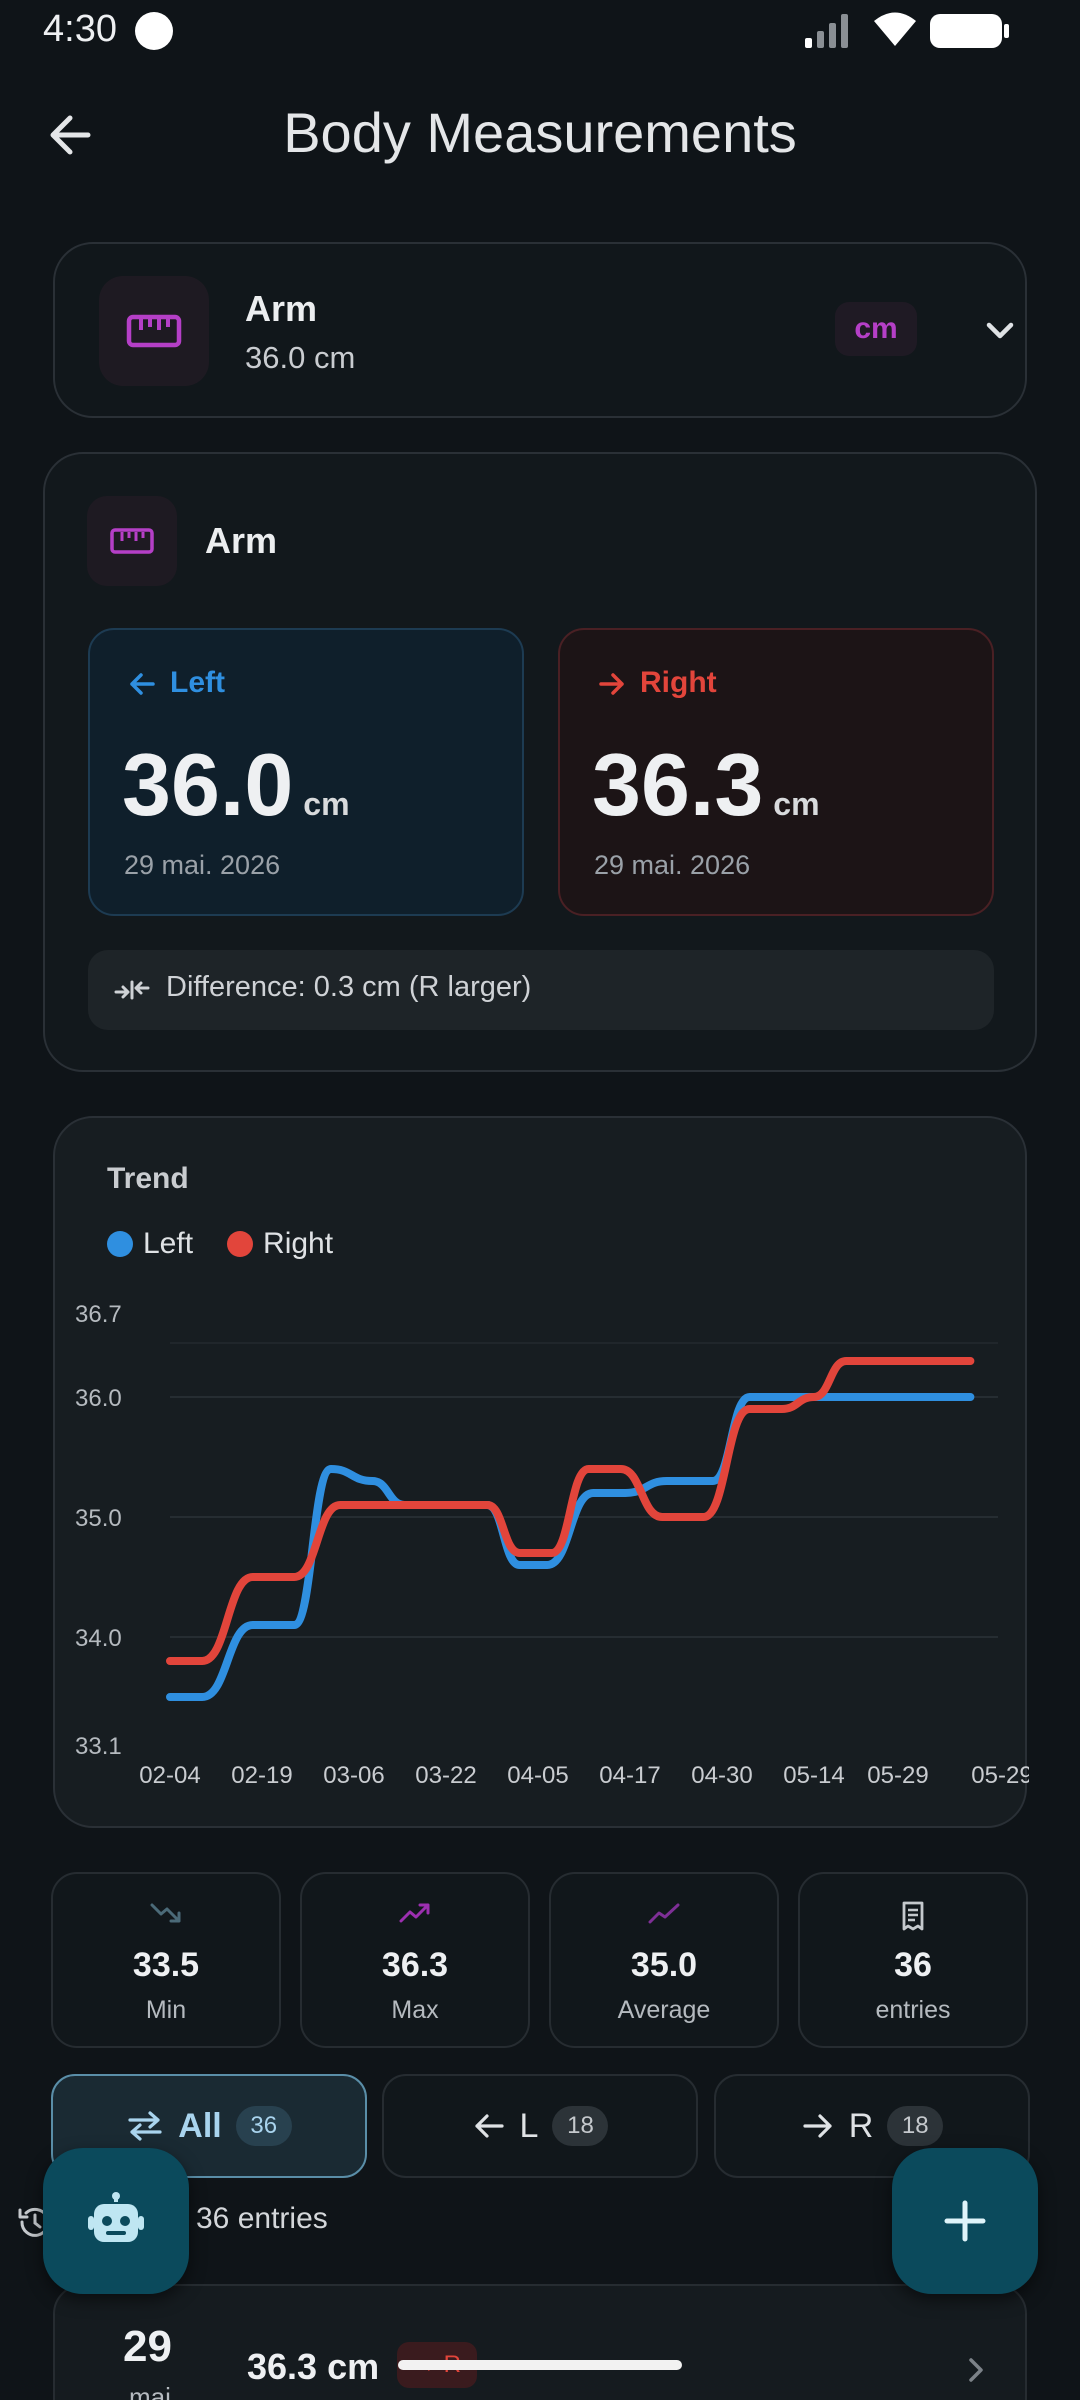 This screenshot has height=2400, width=1080. Describe the element at coordinates (326, 804) in the screenshot. I see `left-value-unit: cm` at that location.